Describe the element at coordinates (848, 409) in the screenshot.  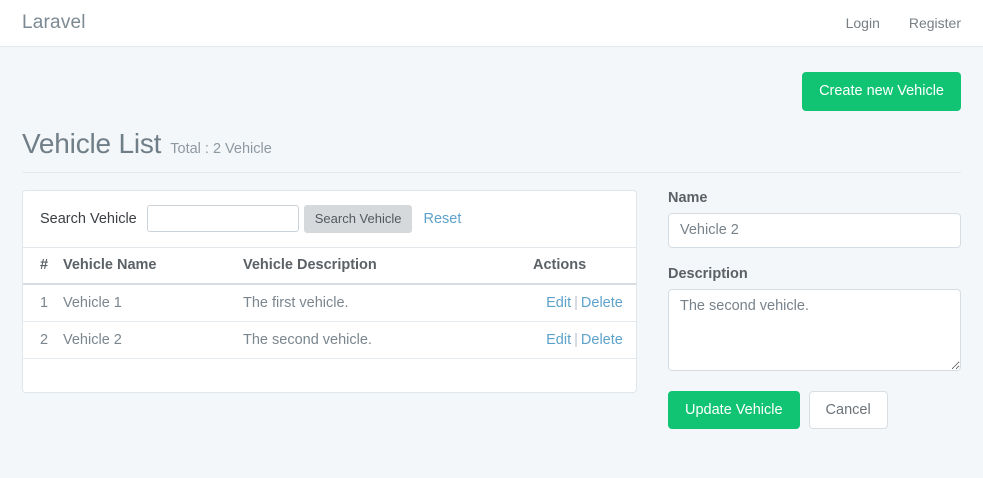
I see `cancel-button: Cancel` at that location.